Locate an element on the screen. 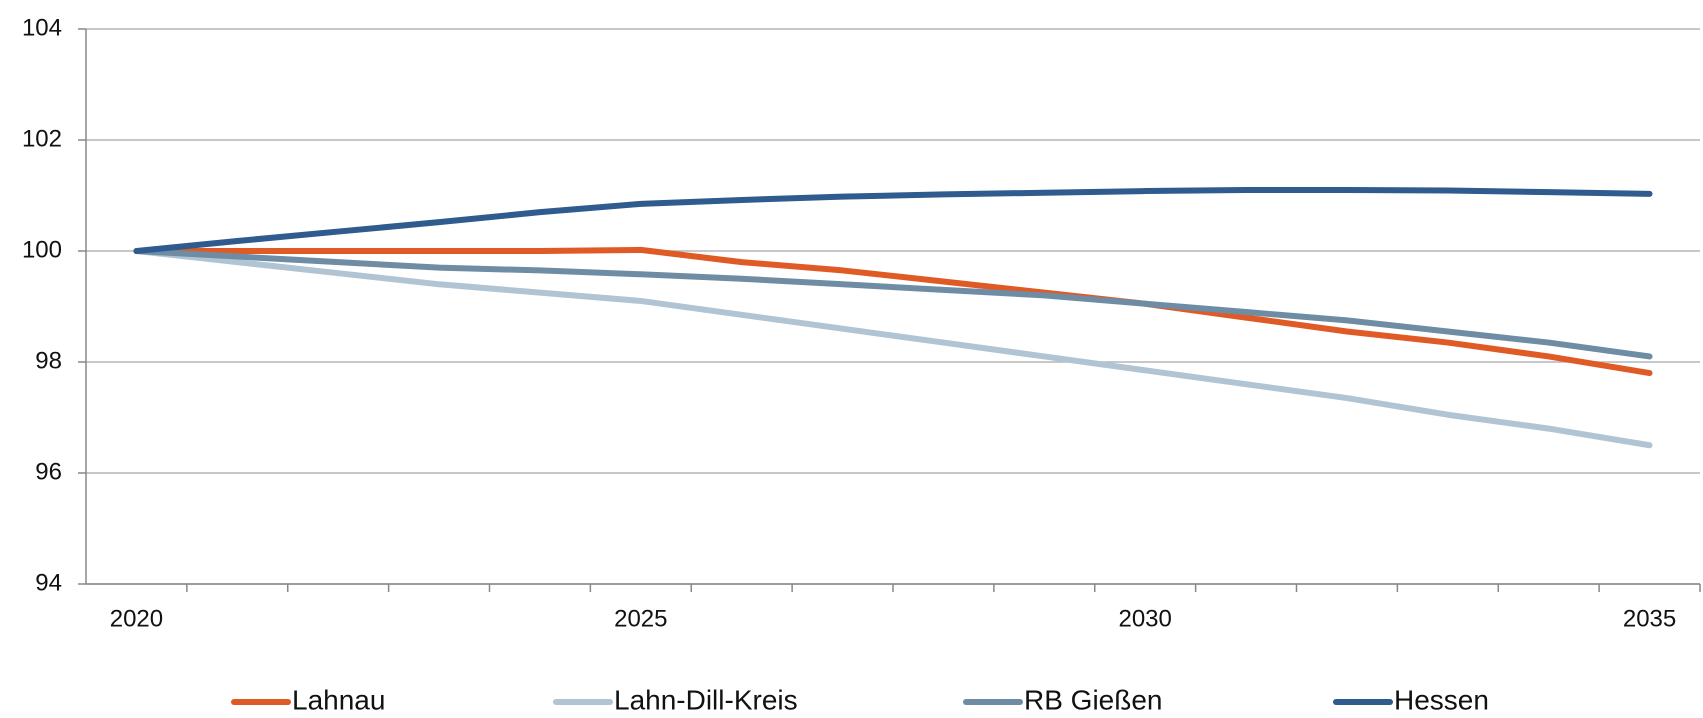  x-tick-label: 2035 is located at coordinates (1649, 618).